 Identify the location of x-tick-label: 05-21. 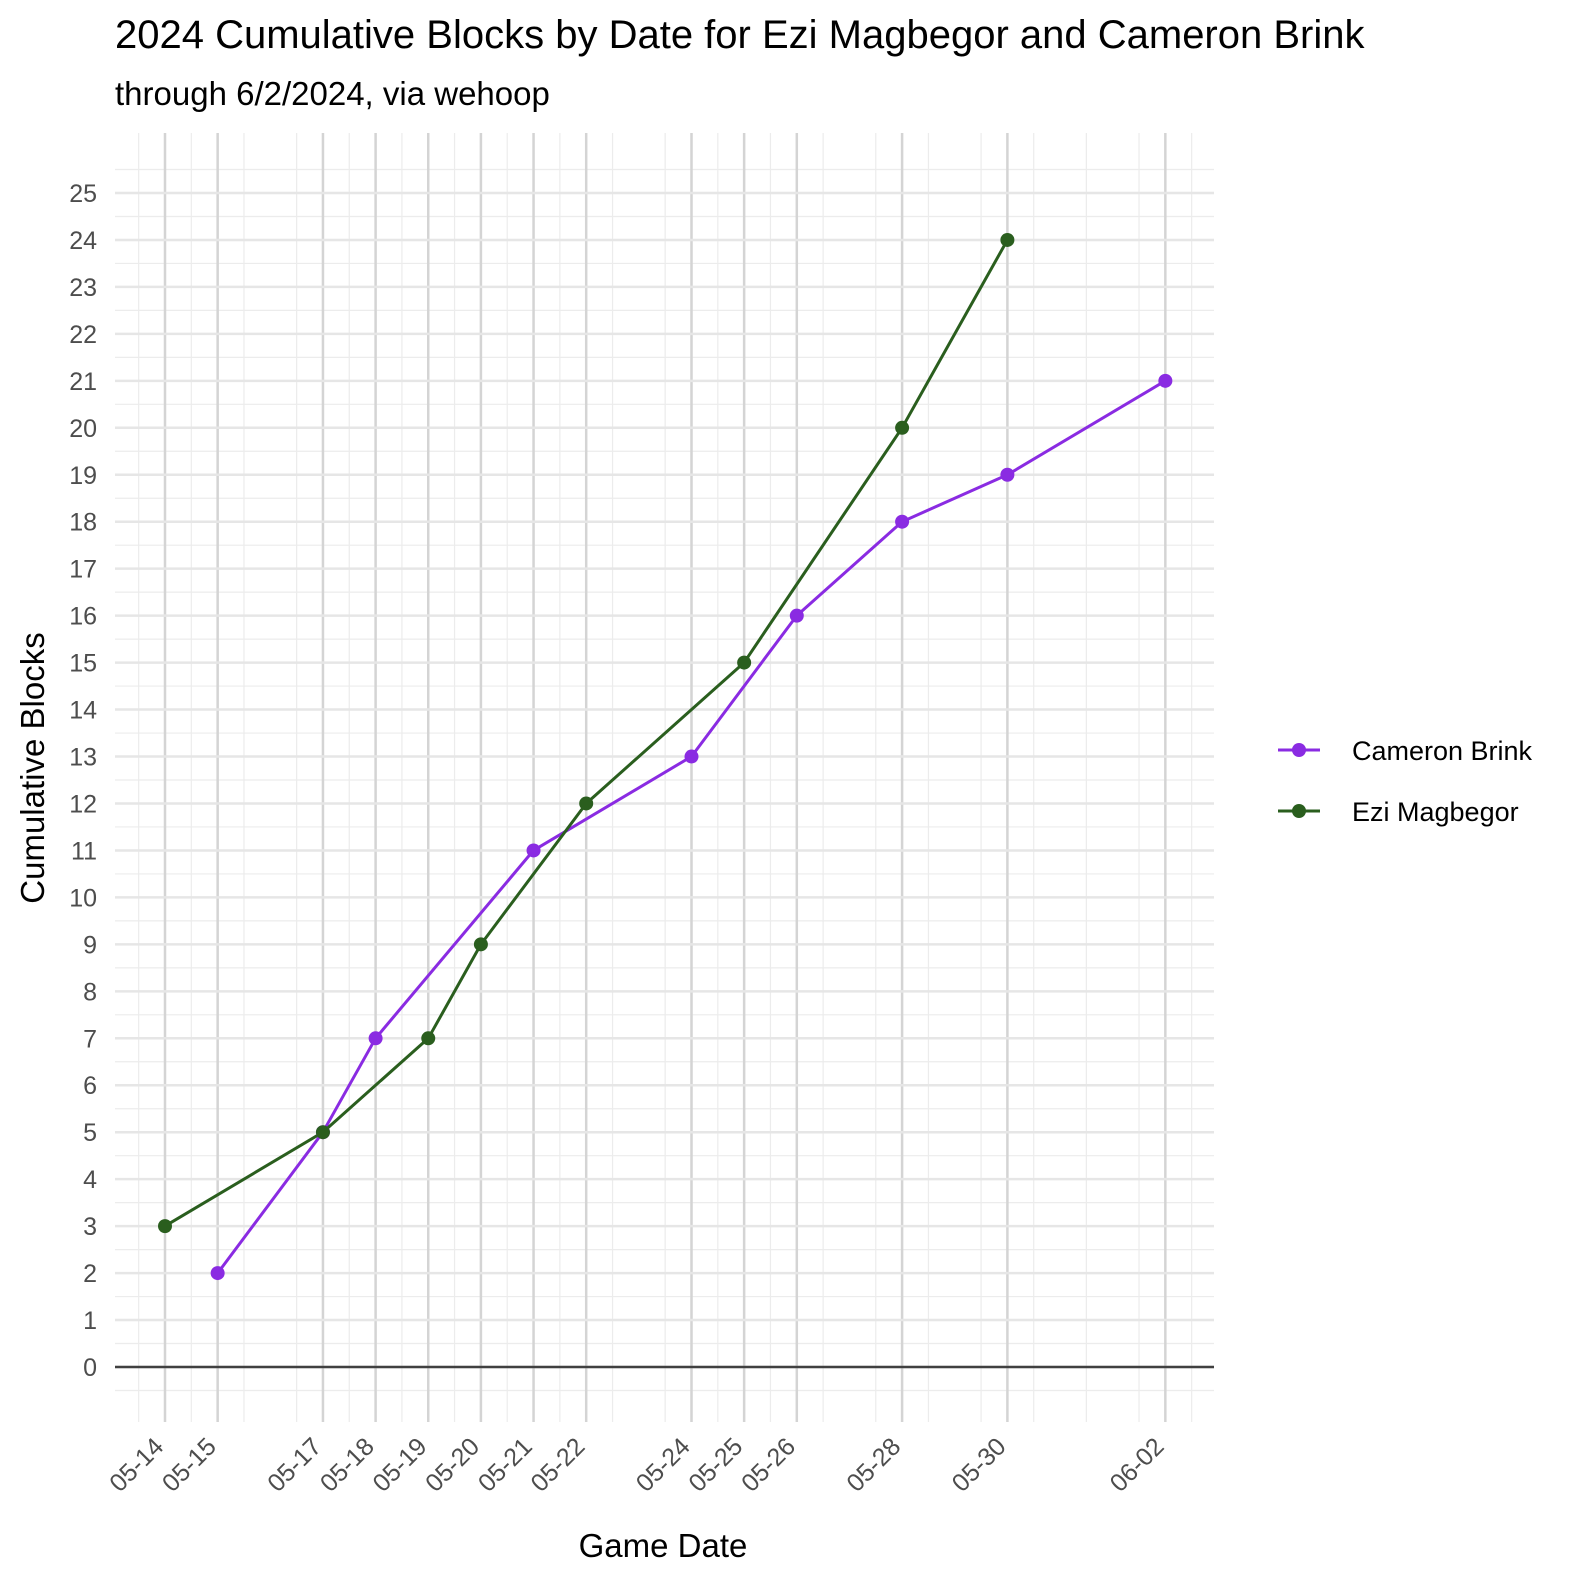
(505, 1464).